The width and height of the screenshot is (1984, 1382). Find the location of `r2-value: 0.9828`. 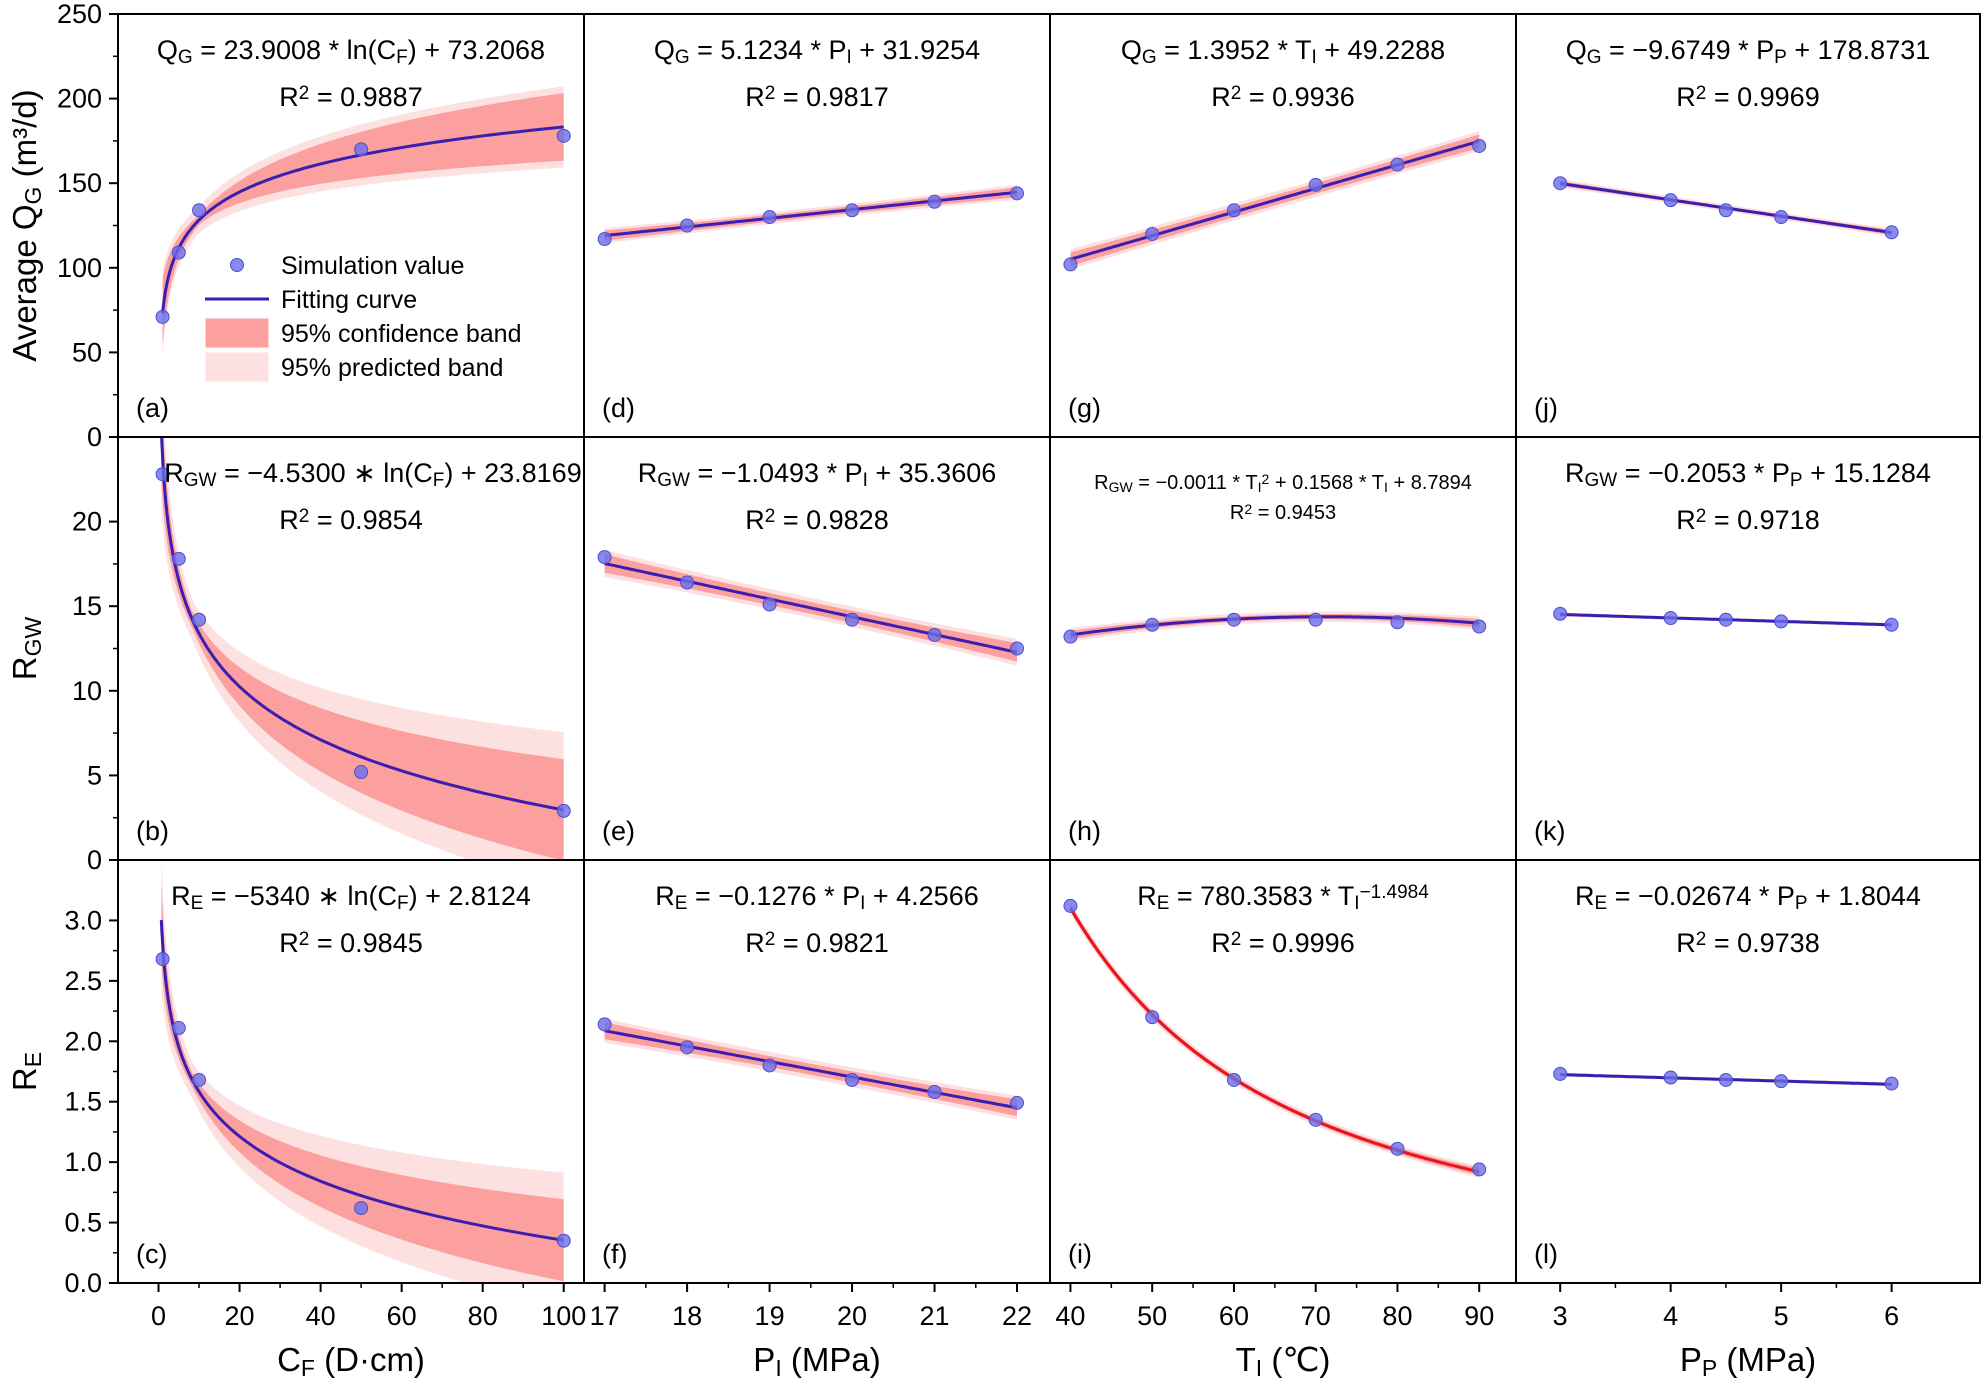

r2-value: 0.9828 is located at coordinates (847, 520).